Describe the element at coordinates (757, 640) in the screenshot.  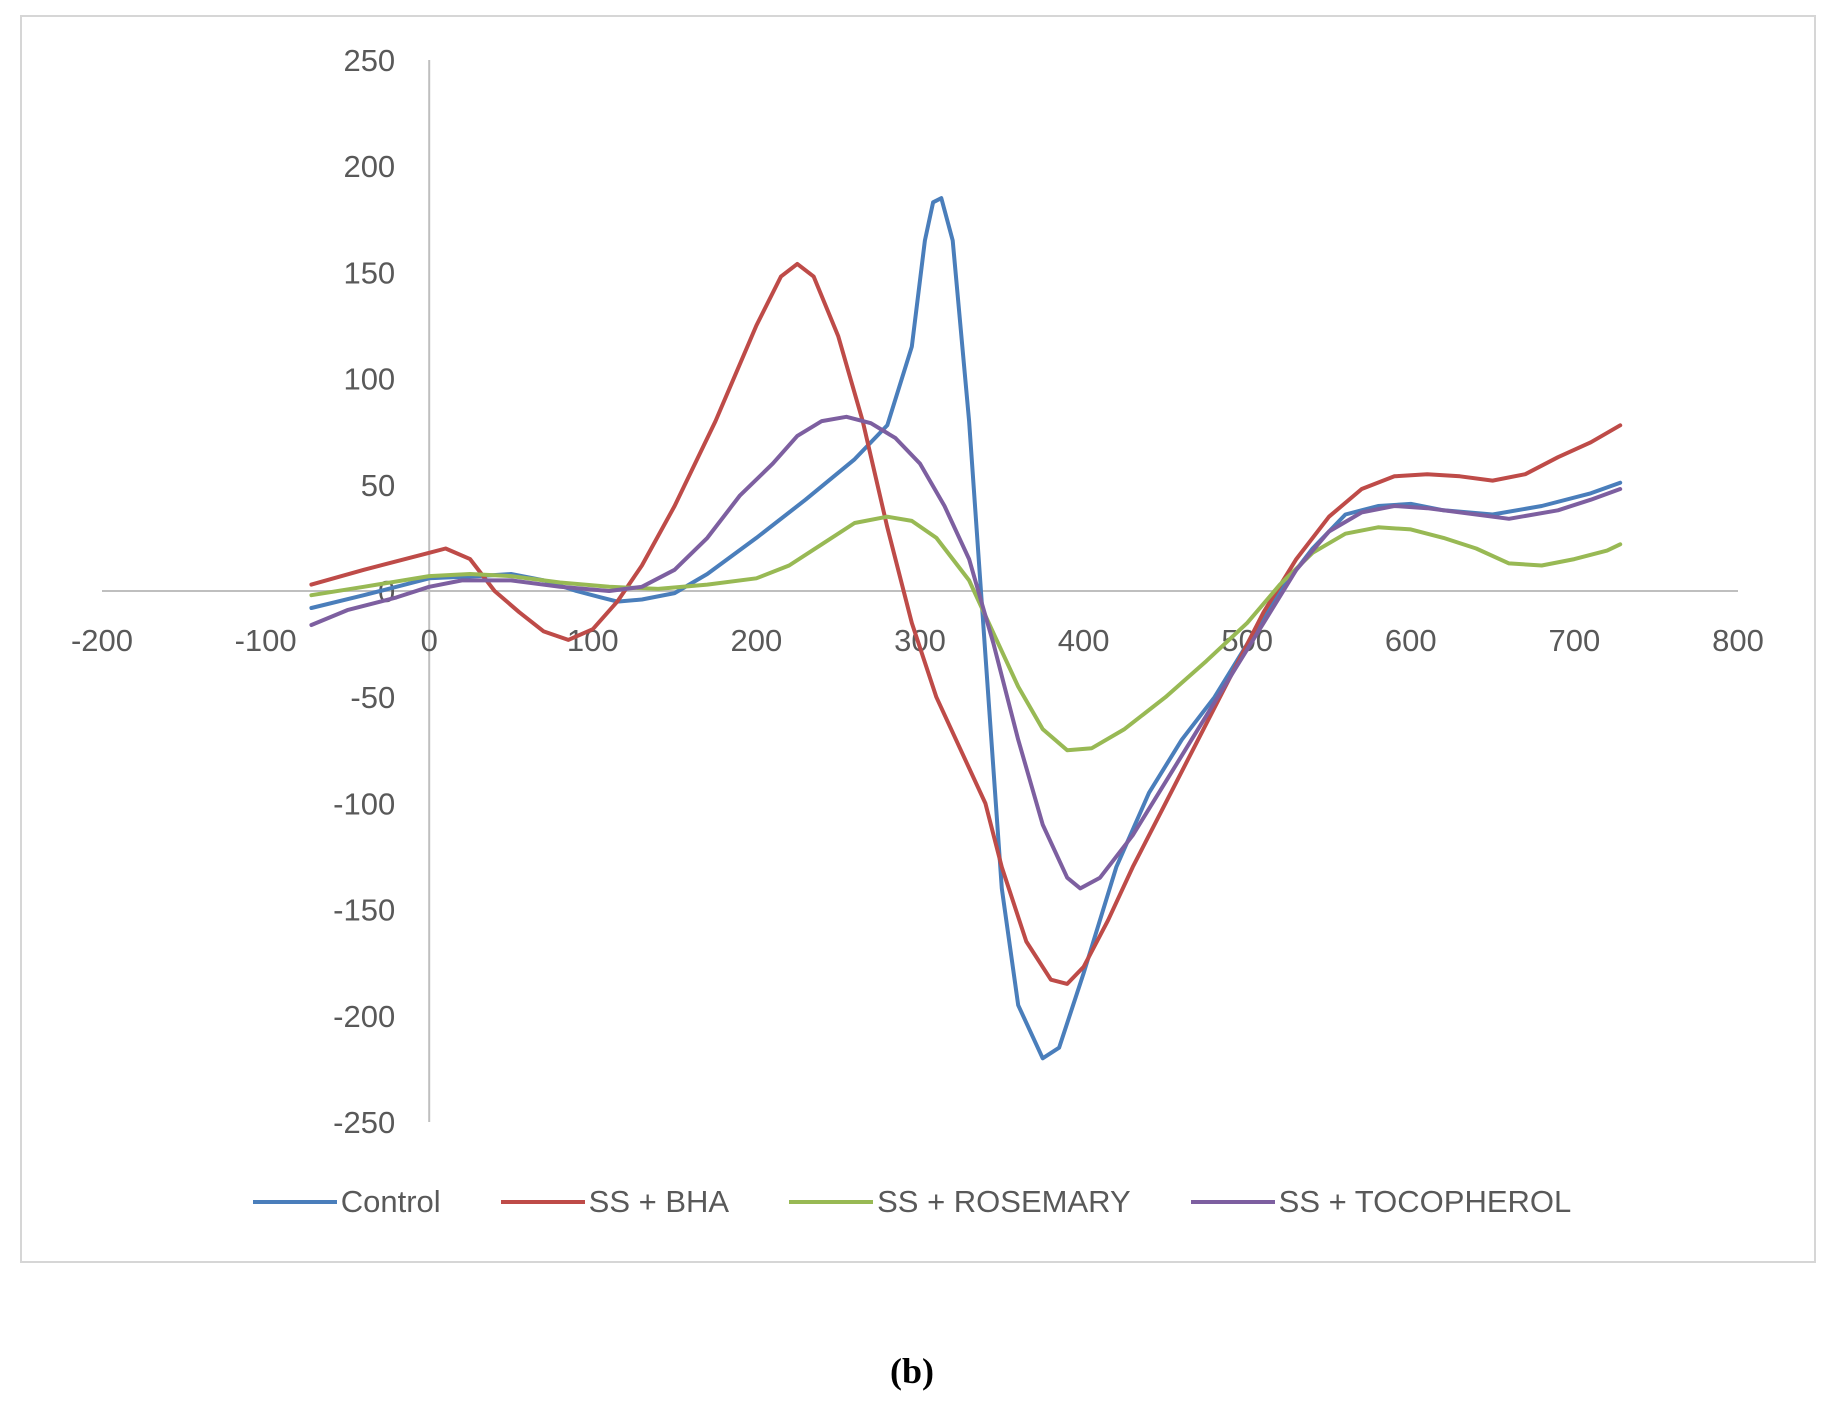
I see `x-tick-label: 200` at that location.